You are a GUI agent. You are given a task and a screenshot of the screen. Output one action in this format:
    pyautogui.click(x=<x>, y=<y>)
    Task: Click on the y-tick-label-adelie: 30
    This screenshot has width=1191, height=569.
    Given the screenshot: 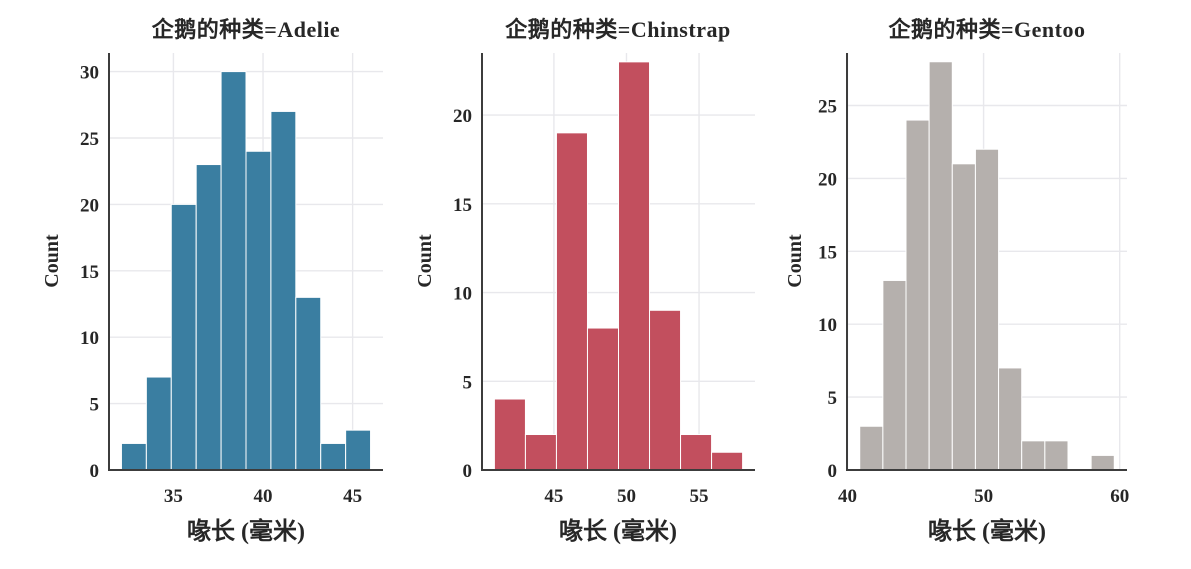 What is the action you would take?
    pyautogui.click(x=89, y=73)
    